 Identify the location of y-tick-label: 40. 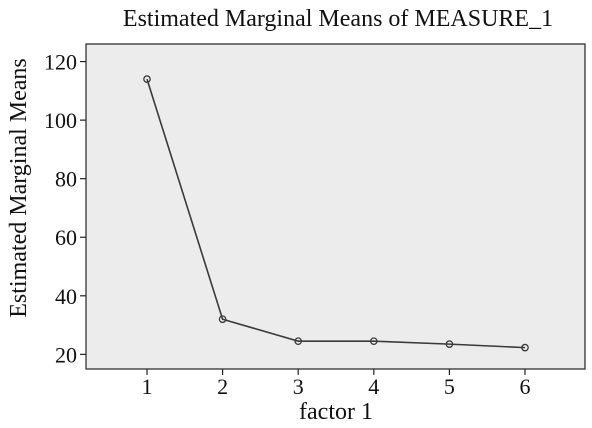
(66, 296).